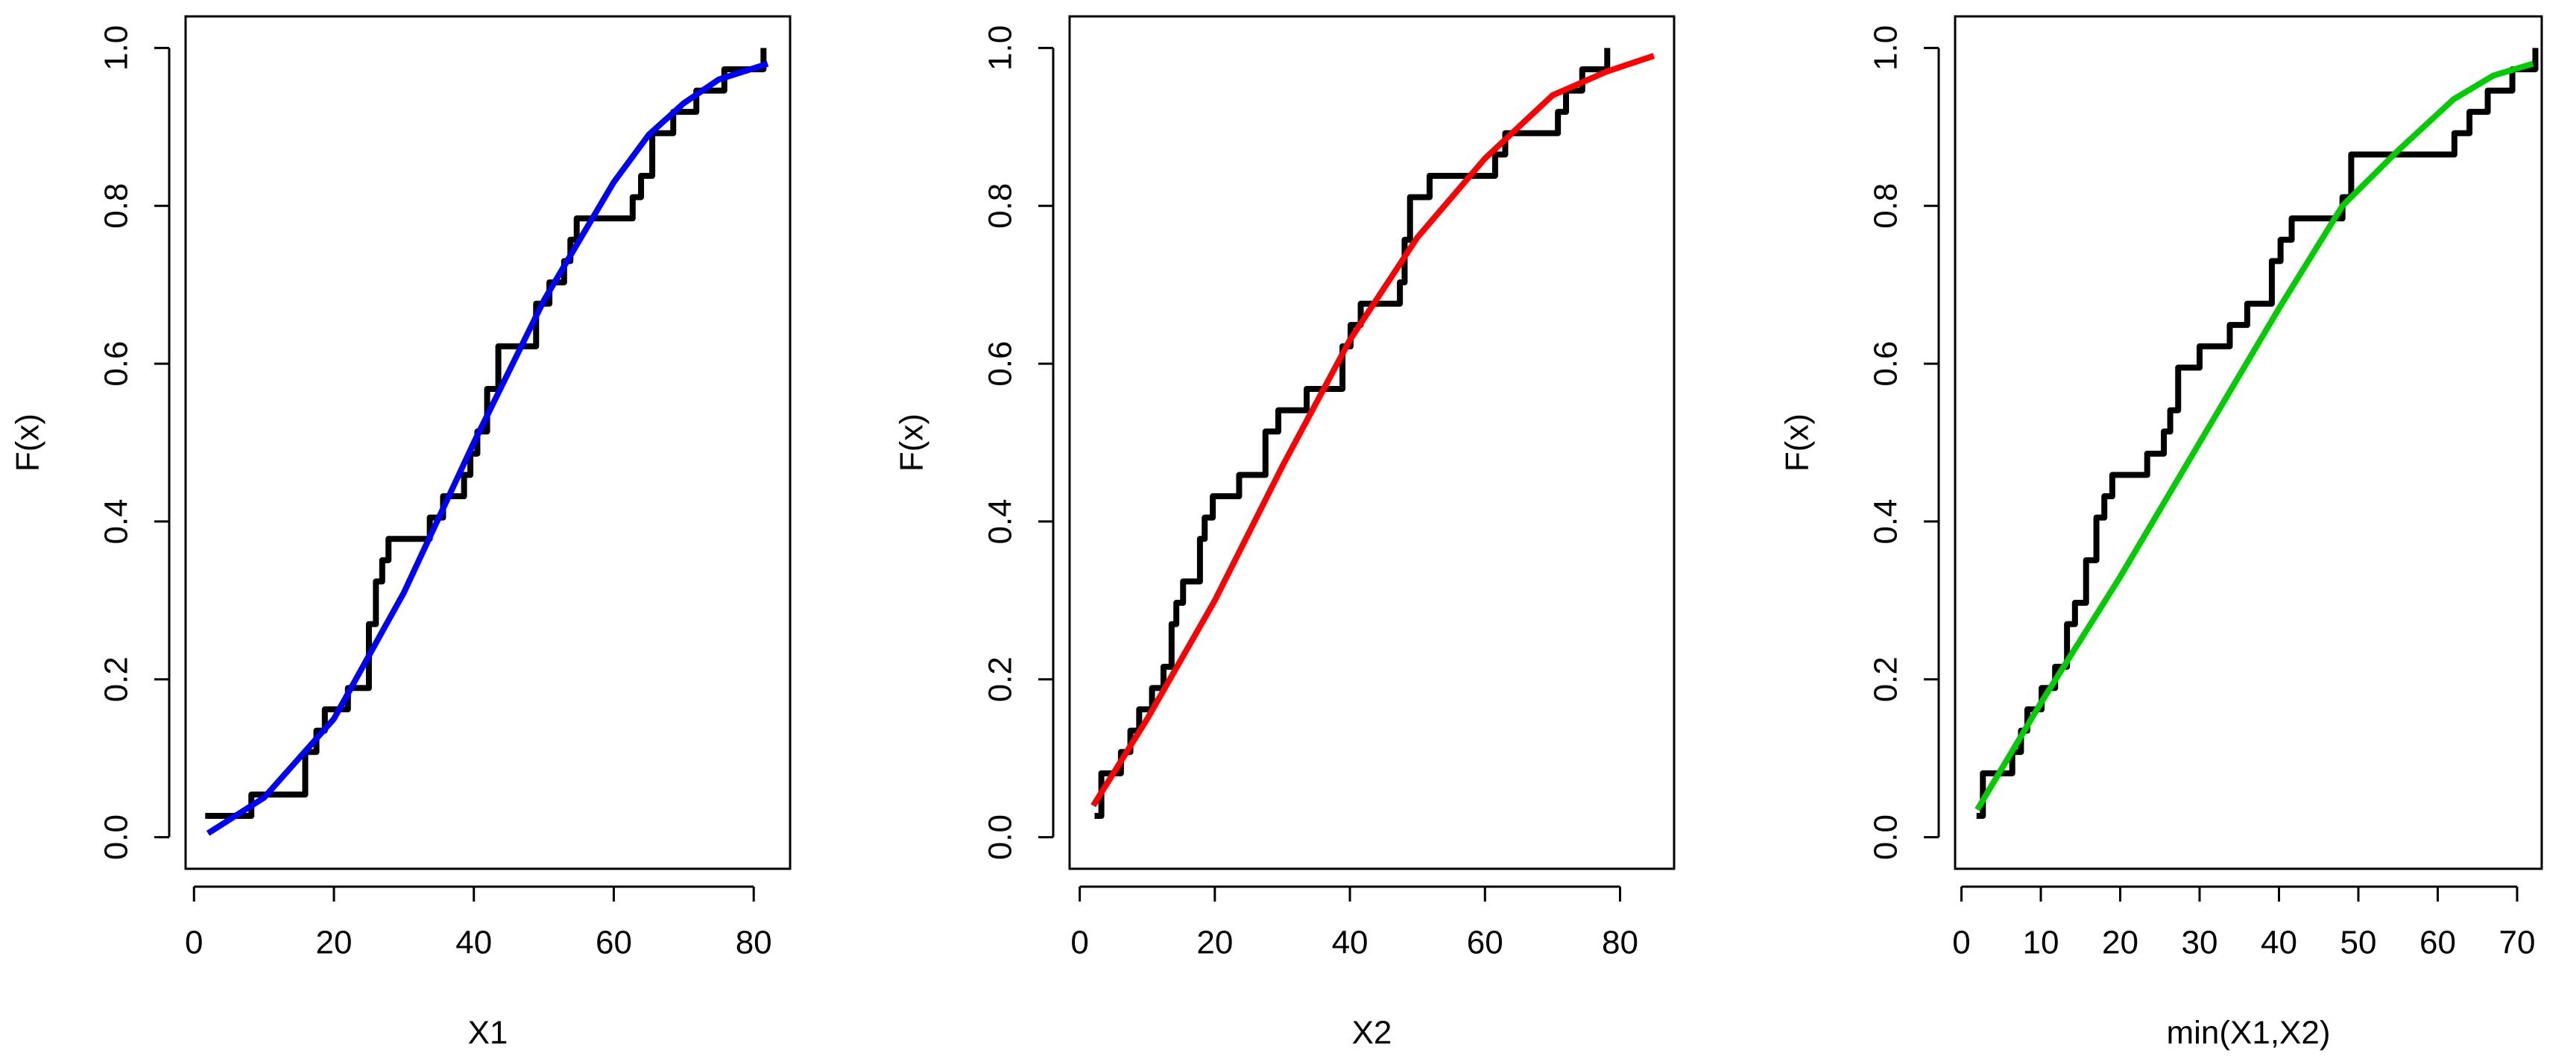  I want to click on x-tick-label: 10, so click(2041, 943).